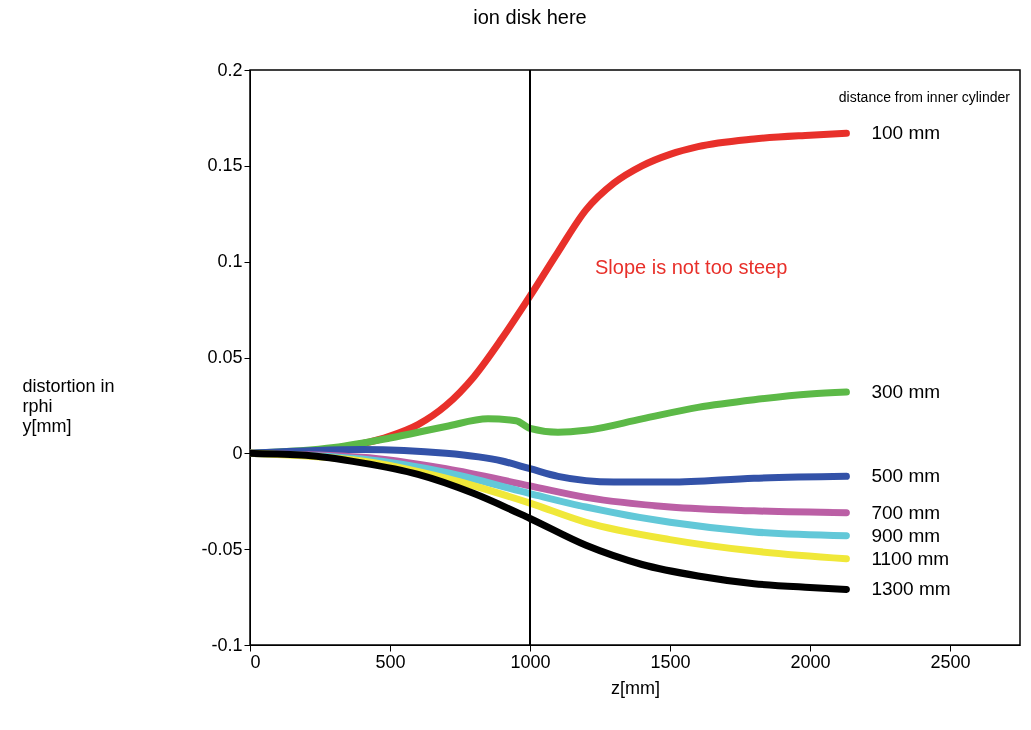 This screenshot has width=1031, height=730. What do you see at coordinates (906, 133) in the screenshot?
I see `series-label: 100 mm` at bounding box center [906, 133].